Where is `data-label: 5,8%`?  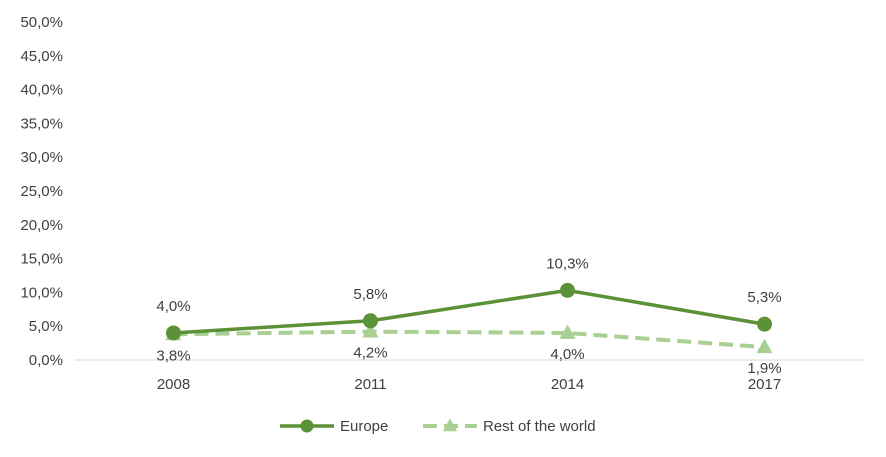
data-label: 5,8% is located at coordinates (370, 294).